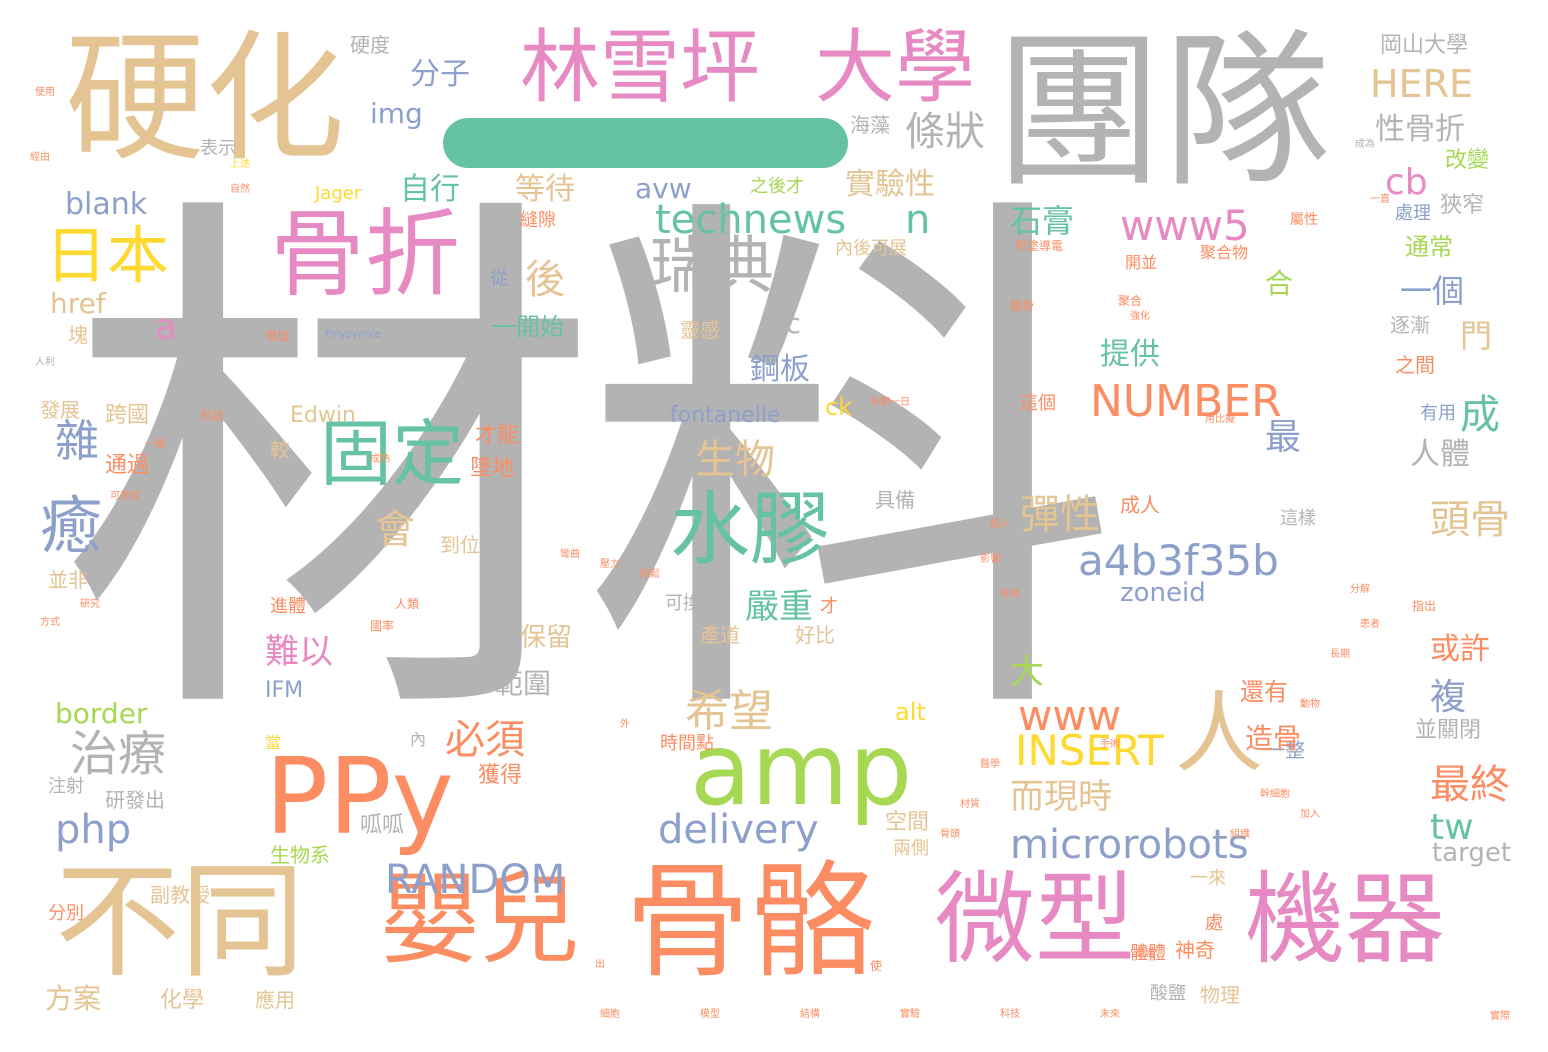 This screenshot has width=1548, height=1052. What do you see at coordinates (240, 164) in the screenshot?
I see `cloud-word: 上述` at bounding box center [240, 164].